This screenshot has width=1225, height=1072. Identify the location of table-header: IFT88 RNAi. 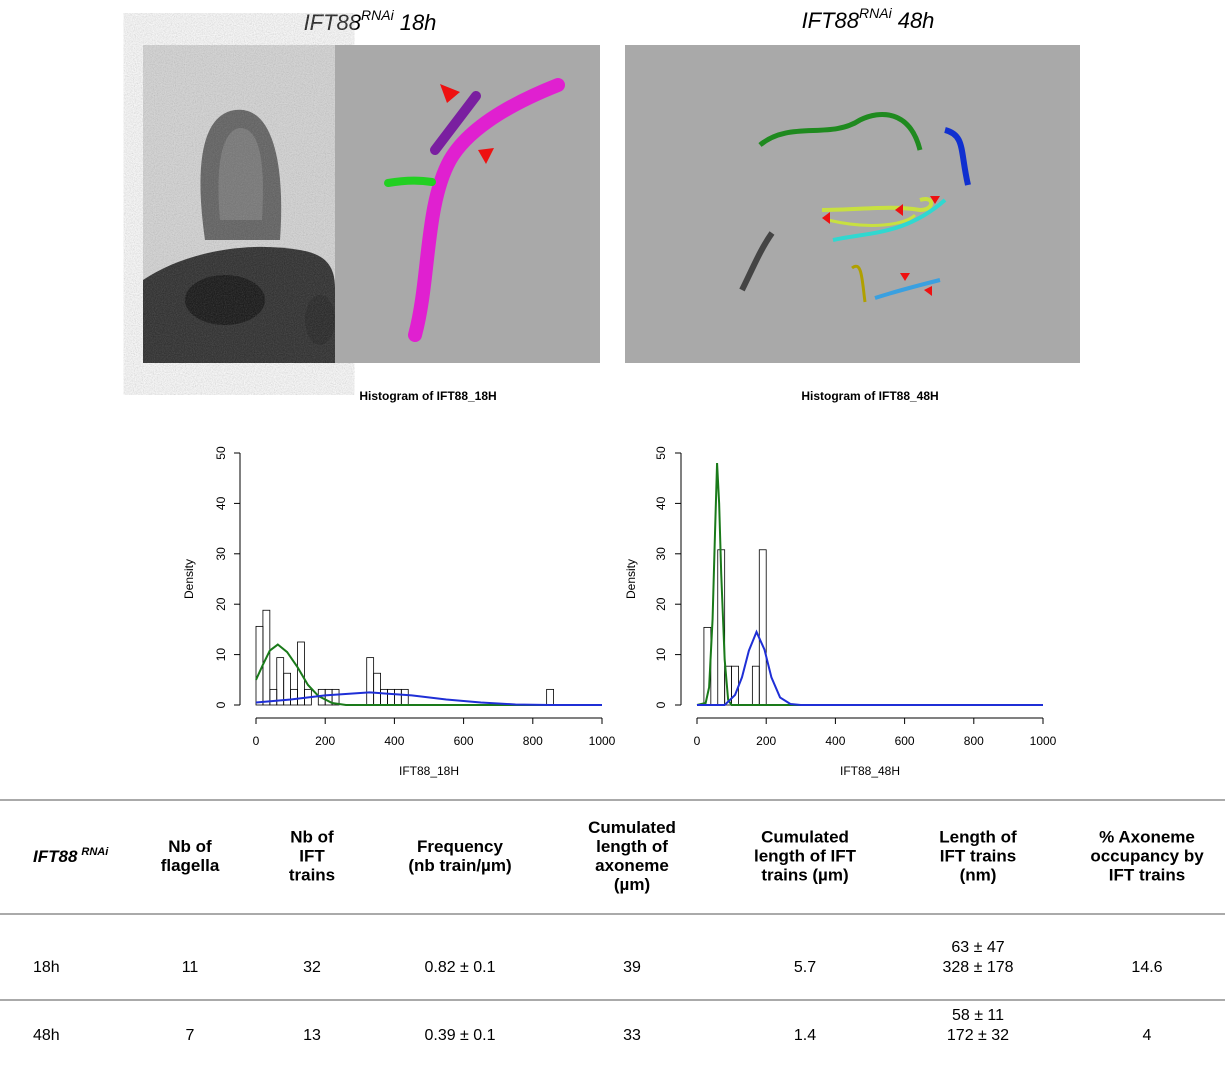
(71, 856).